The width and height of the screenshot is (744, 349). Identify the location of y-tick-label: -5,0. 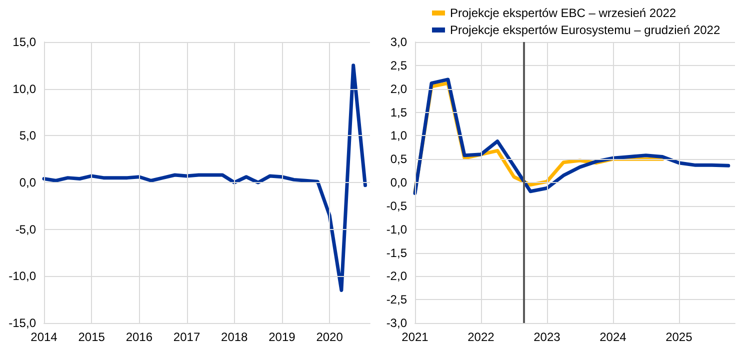
(25, 229).